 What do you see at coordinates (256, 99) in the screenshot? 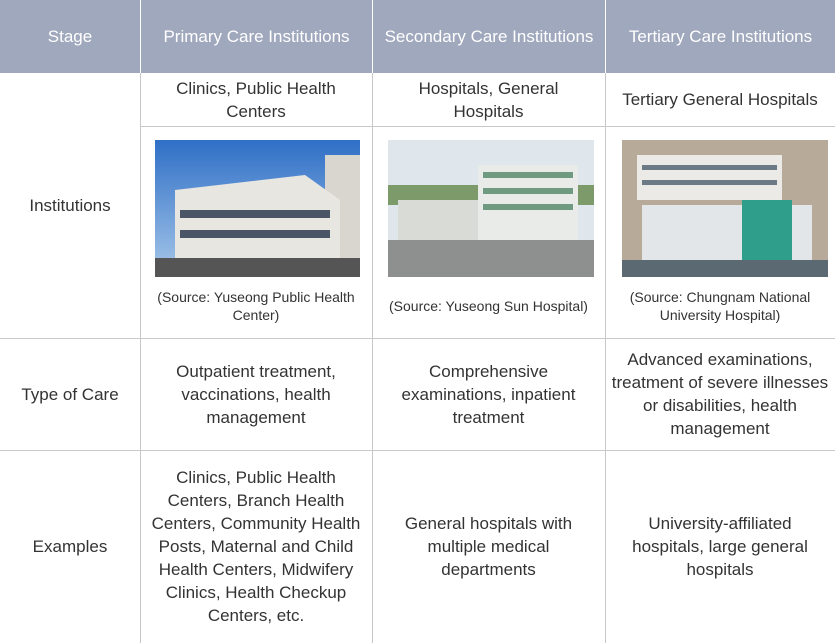
I see `cell: Clinics, Public Health Centers` at bounding box center [256, 99].